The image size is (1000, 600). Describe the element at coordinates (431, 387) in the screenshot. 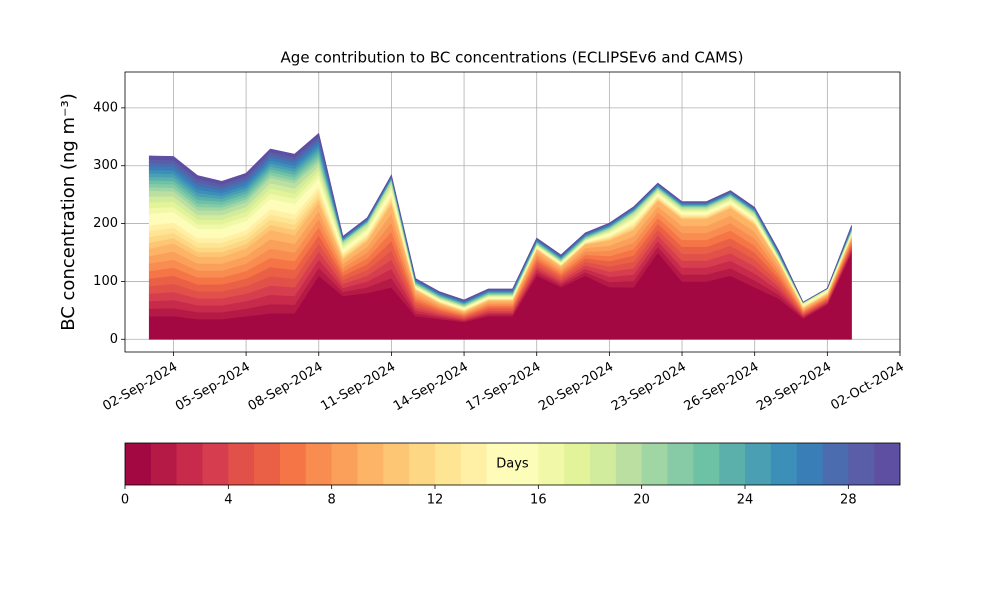

I see `x-tick-label: 14-Sep-2024` at that location.